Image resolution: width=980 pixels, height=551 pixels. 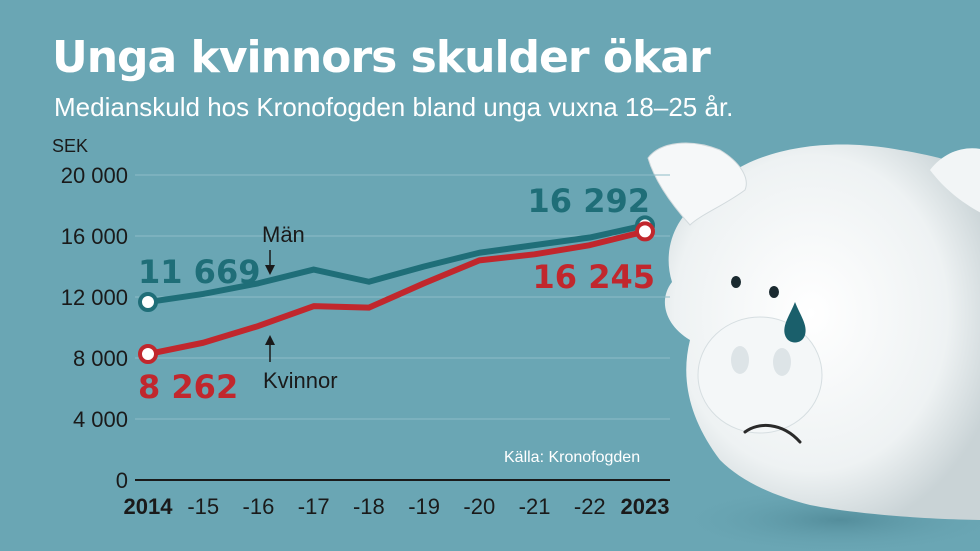 I want to click on label-kvinnor-end: 16 245, so click(x=594, y=277).